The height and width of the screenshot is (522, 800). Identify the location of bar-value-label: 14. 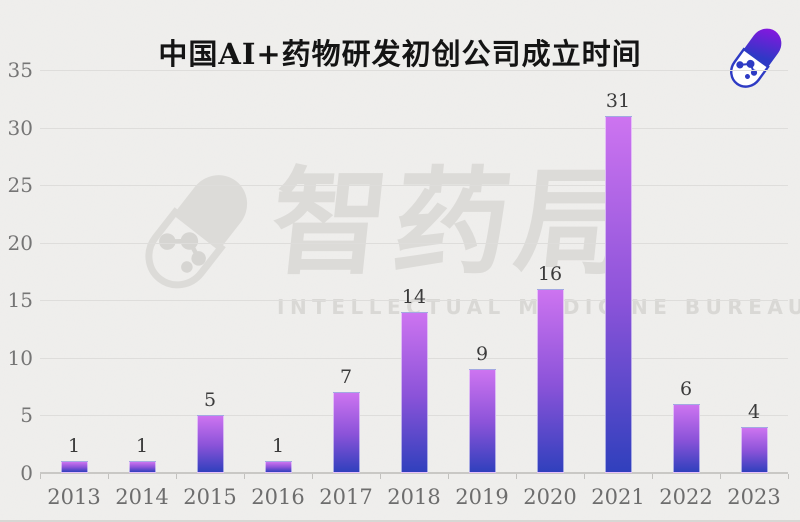
(414, 296).